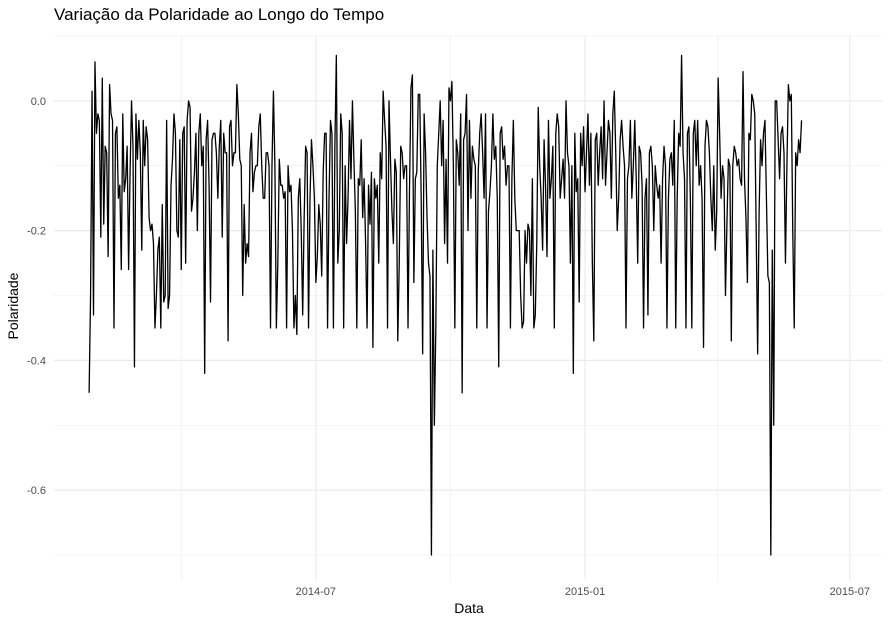 This screenshot has height=625, width=892. Describe the element at coordinates (36, 232) in the screenshot. I see `y-tick-label: -0.2` at that location.